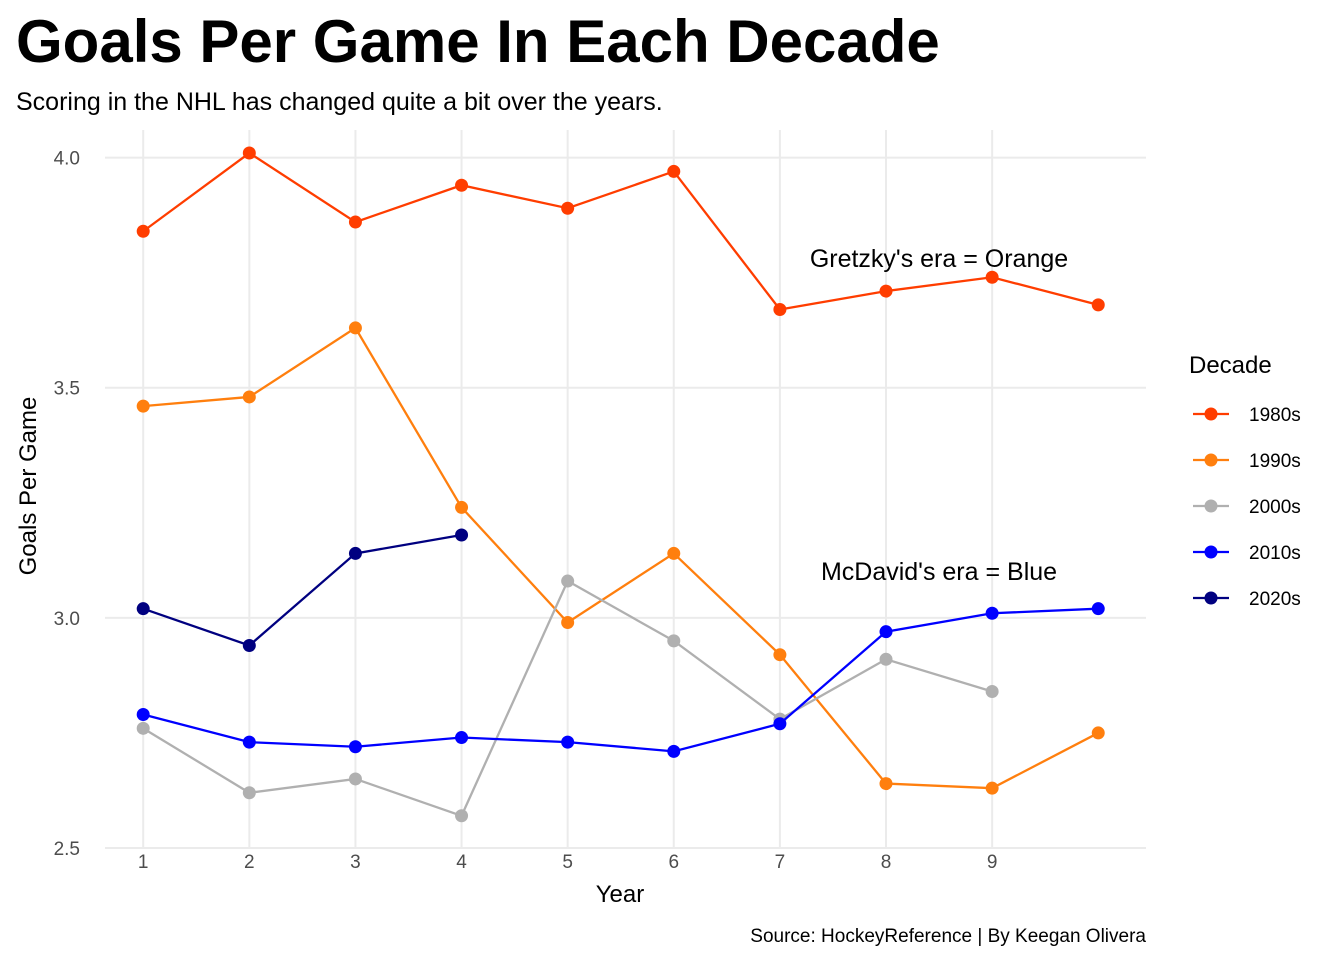  Describe the element at coordinates (1247, 599) in the screenshot. I see `legend-item: 2020s` at that location.